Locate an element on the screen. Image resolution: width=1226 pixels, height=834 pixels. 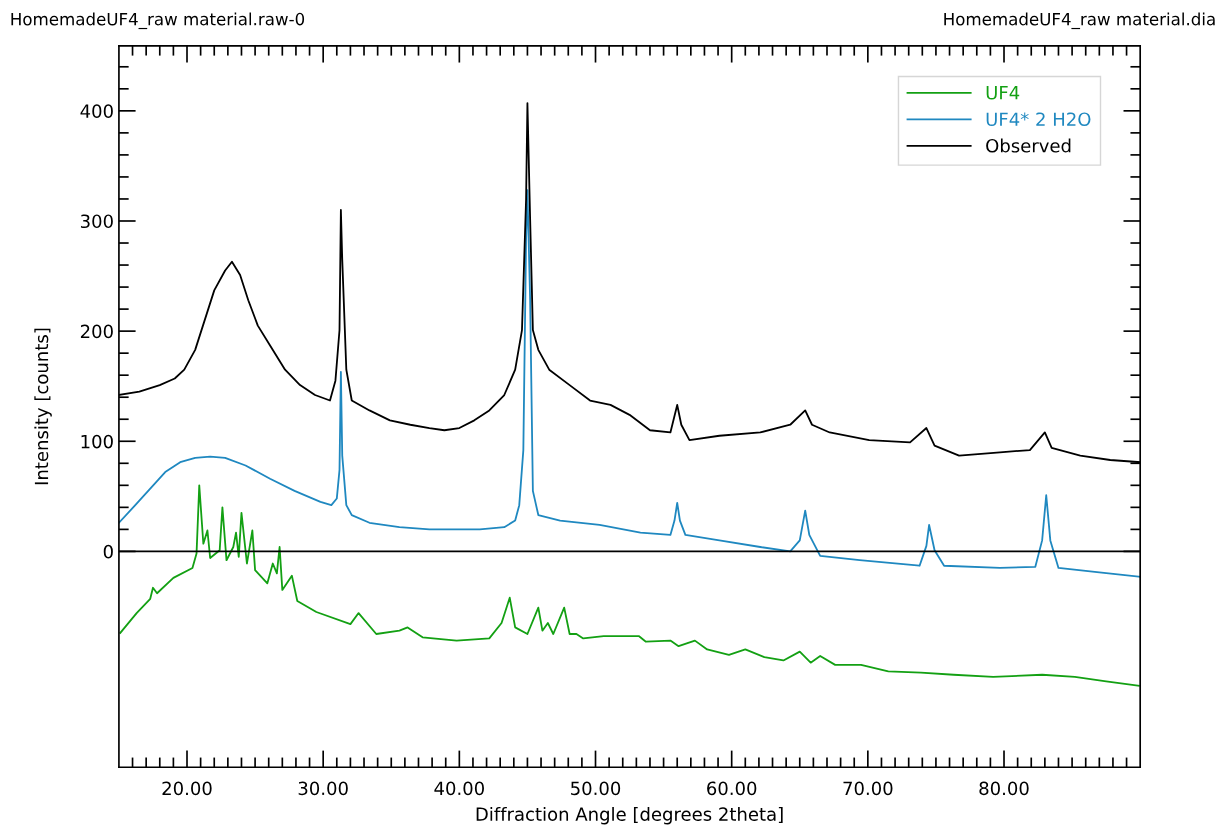
text: HomemadeUF4_raw material.dia is located at coordinates (1079, 21).